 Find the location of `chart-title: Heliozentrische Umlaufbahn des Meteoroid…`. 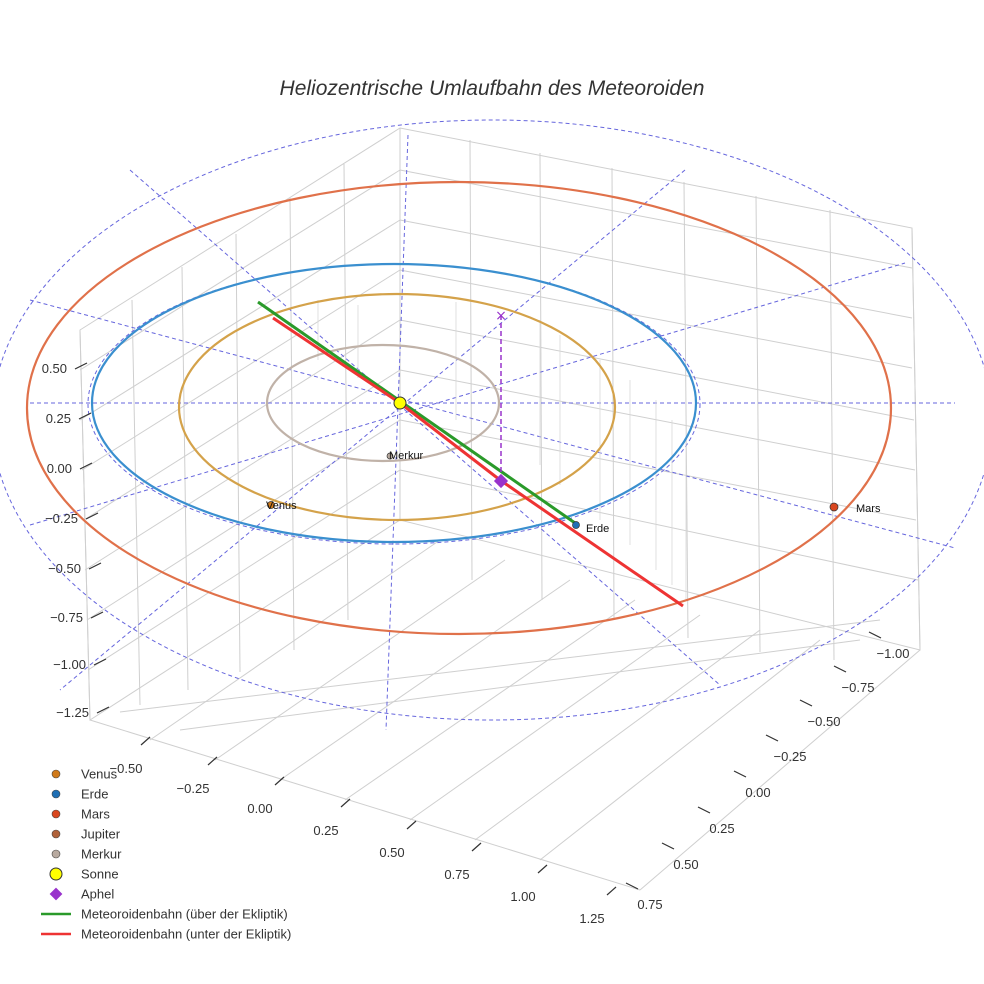

chart-title: Heliozentrische Umlaufbahn des Meteoroid… is located at coordinates (492, 88).